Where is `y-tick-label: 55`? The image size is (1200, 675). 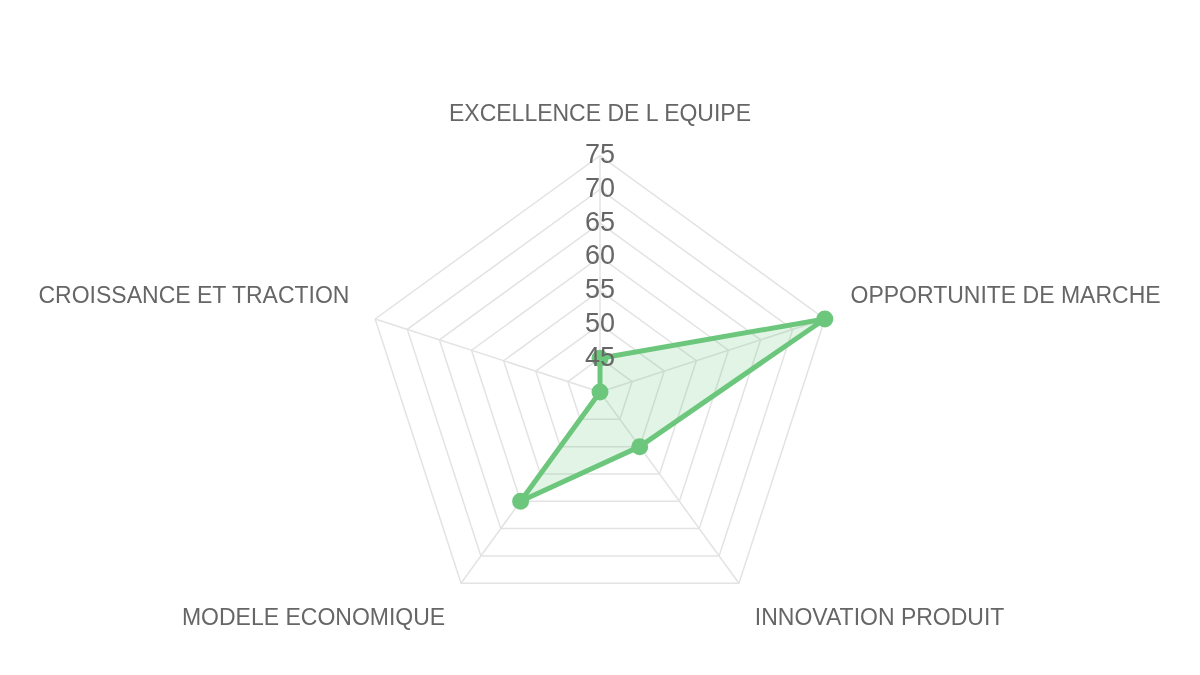
y-tick-label: 55 is located at coordinates (600, 289).